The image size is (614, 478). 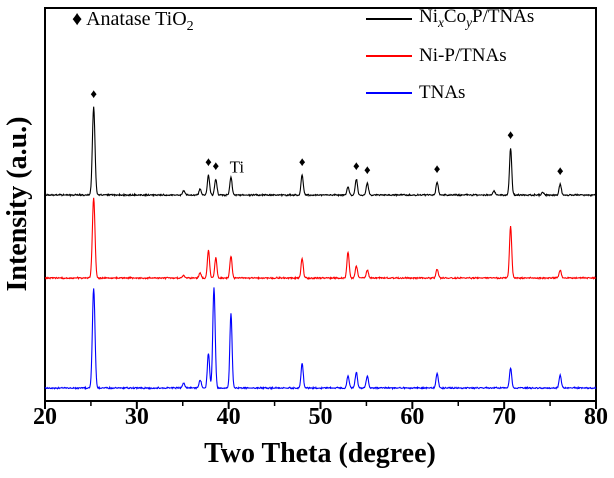 I want to click on legend-item-Ni-P/TNAs: Ni-P/TNAs, so click(x=450, y=55).